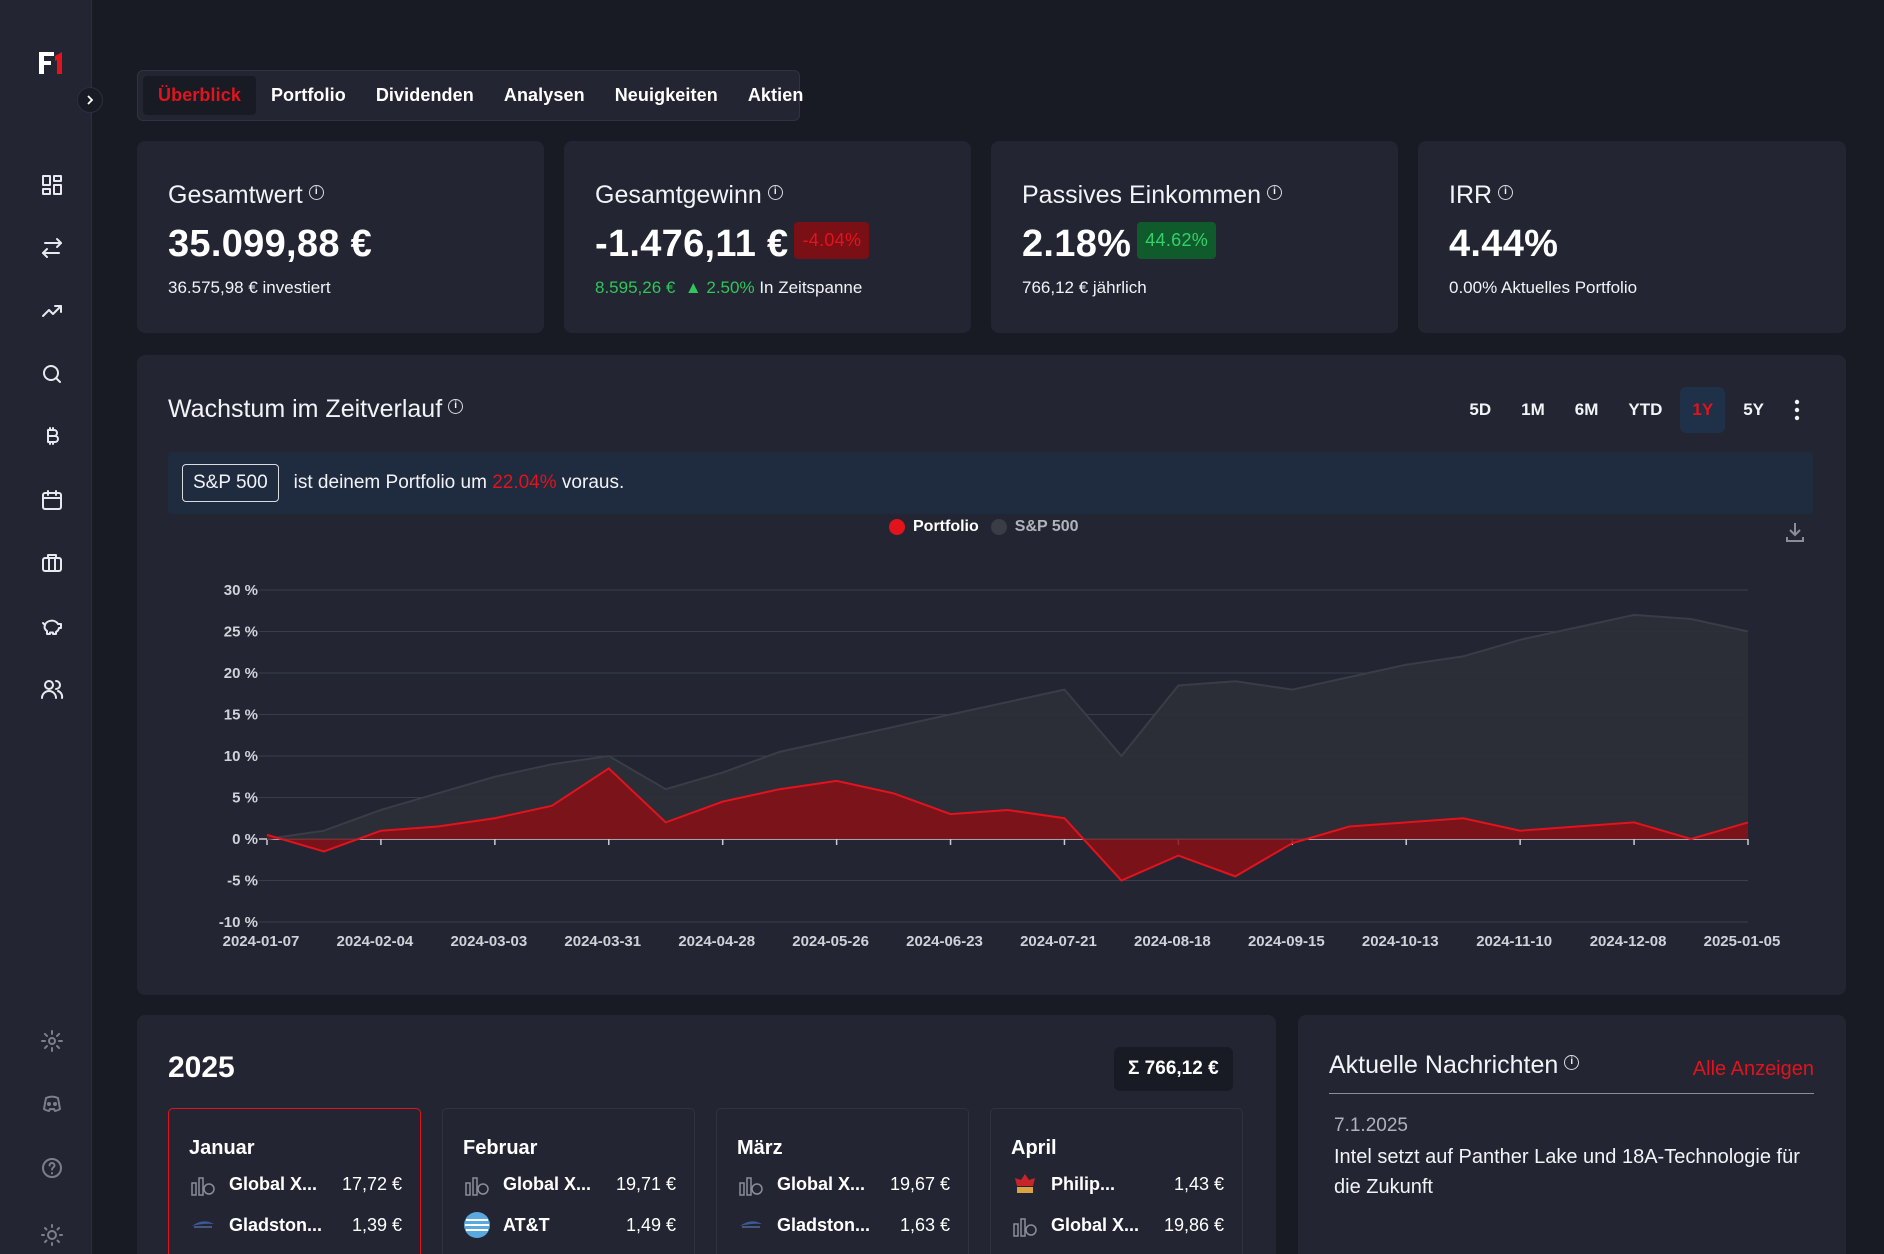  Describe the element at coordinates (678, 195) in the screenshot. I see `kpi-label: Gesamtgewinn` at that location.